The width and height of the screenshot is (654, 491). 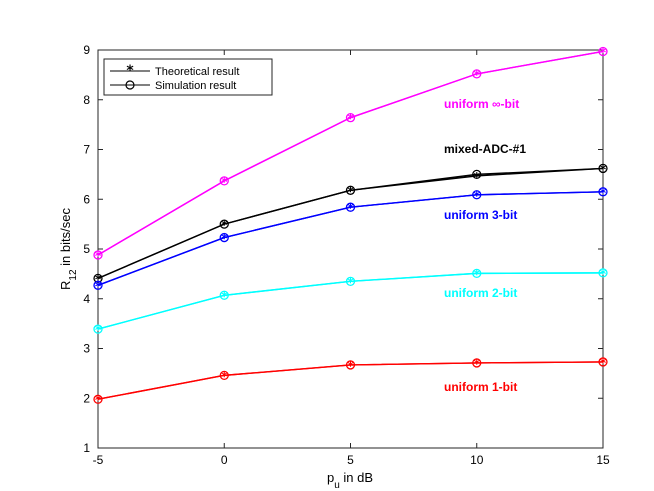 I want to click on legend-label-simulation: Simulation result, so click(x=195, y=86).